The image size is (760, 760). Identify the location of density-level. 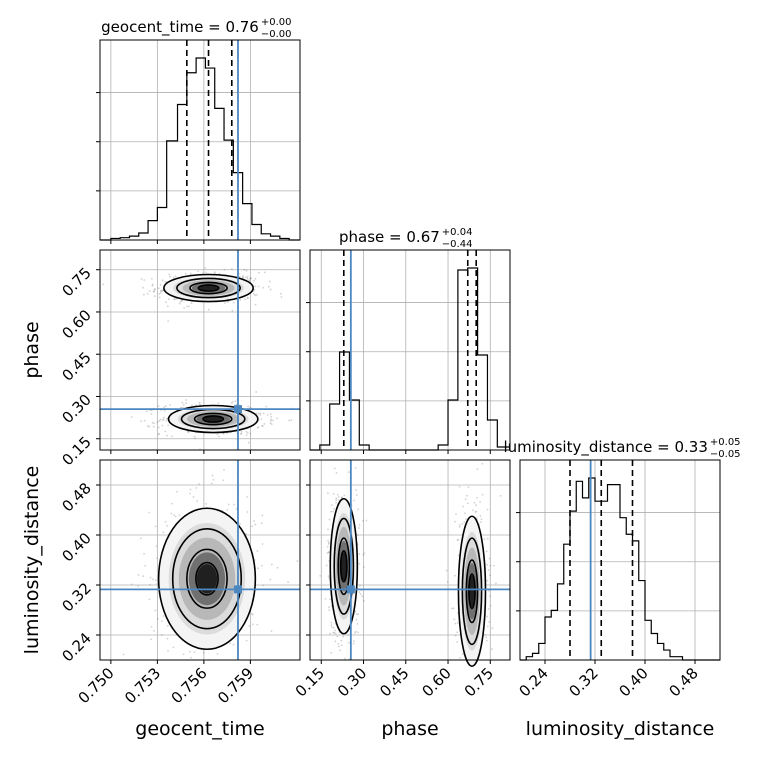
(208, 288).